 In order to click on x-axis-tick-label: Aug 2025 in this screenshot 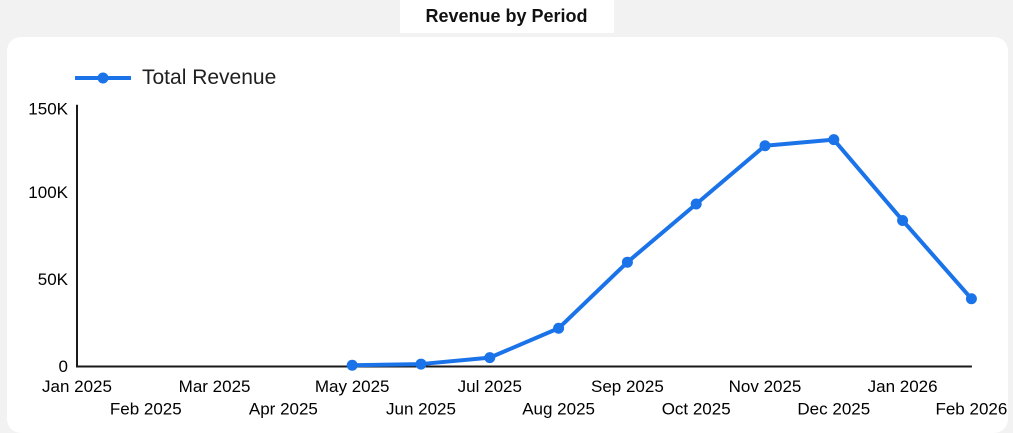, I will do `click(558, 409)`.